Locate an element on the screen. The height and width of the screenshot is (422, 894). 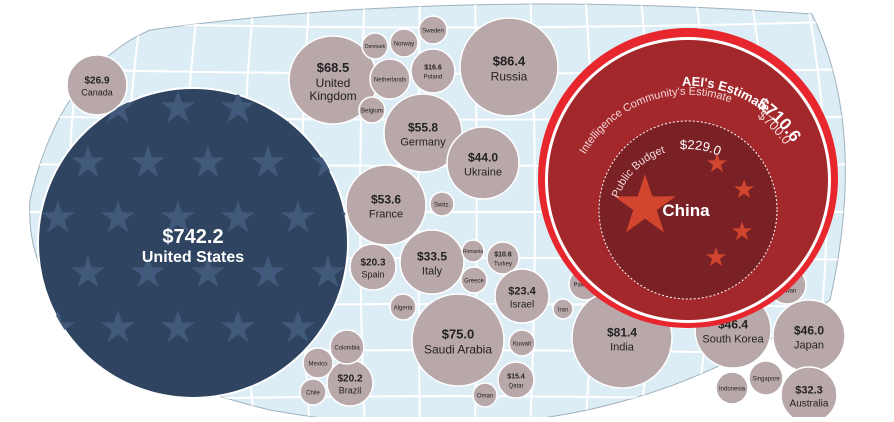
bubble-value: $32.3 is located at coordinates (809, 391).